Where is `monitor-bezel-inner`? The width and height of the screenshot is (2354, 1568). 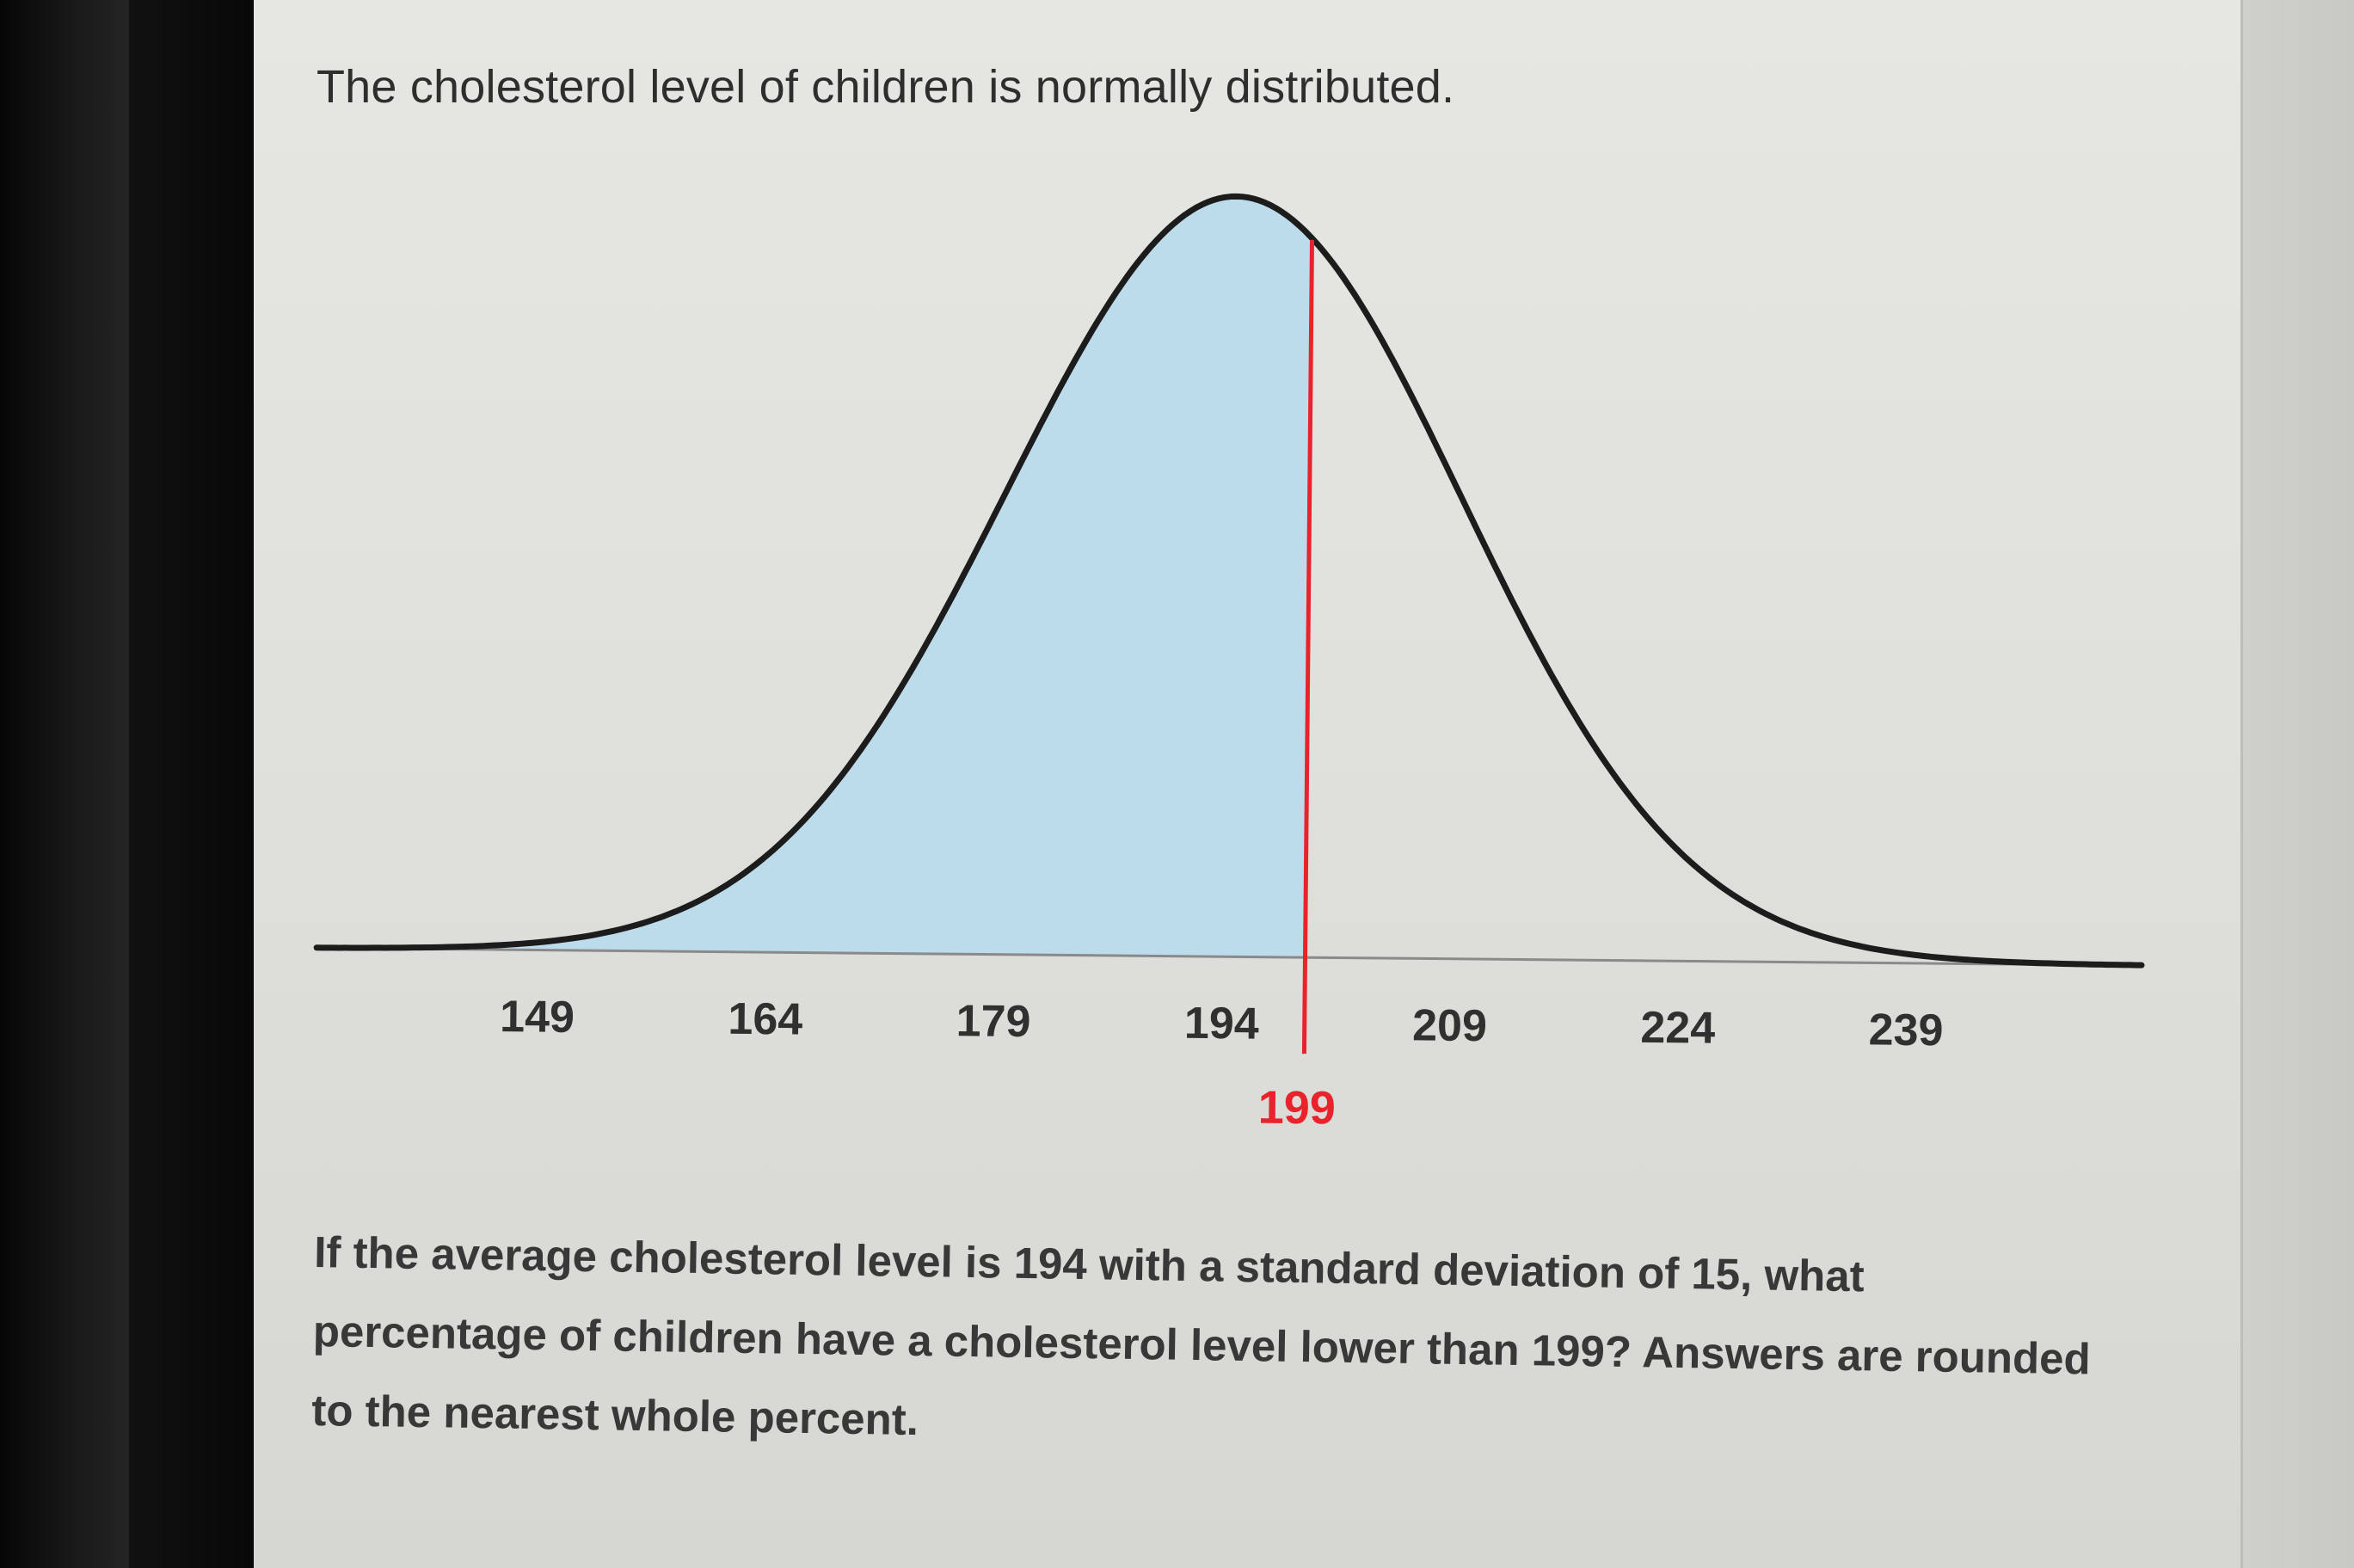
monitor-bezel-inner is located at coordinates (191, 784).